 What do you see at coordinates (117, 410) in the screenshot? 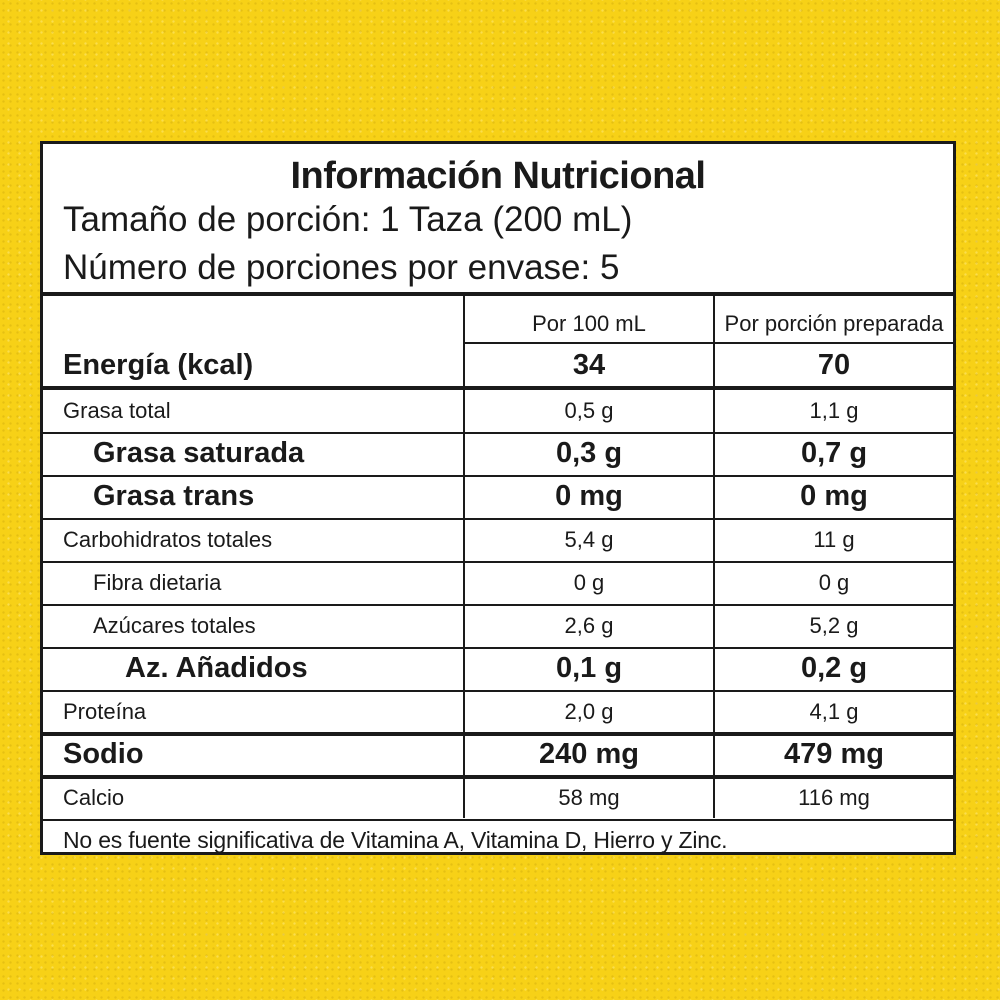
I see `nutrient-name-grasa-total: Grasa total` at bounding box center [117, 410].